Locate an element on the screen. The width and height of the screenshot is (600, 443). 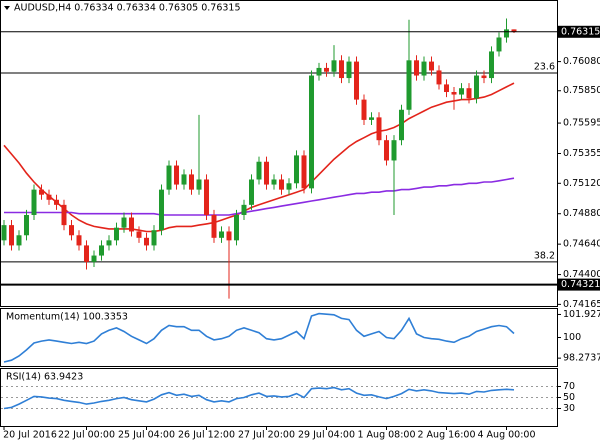
rsi-panel is located at coordinates (279, 397).